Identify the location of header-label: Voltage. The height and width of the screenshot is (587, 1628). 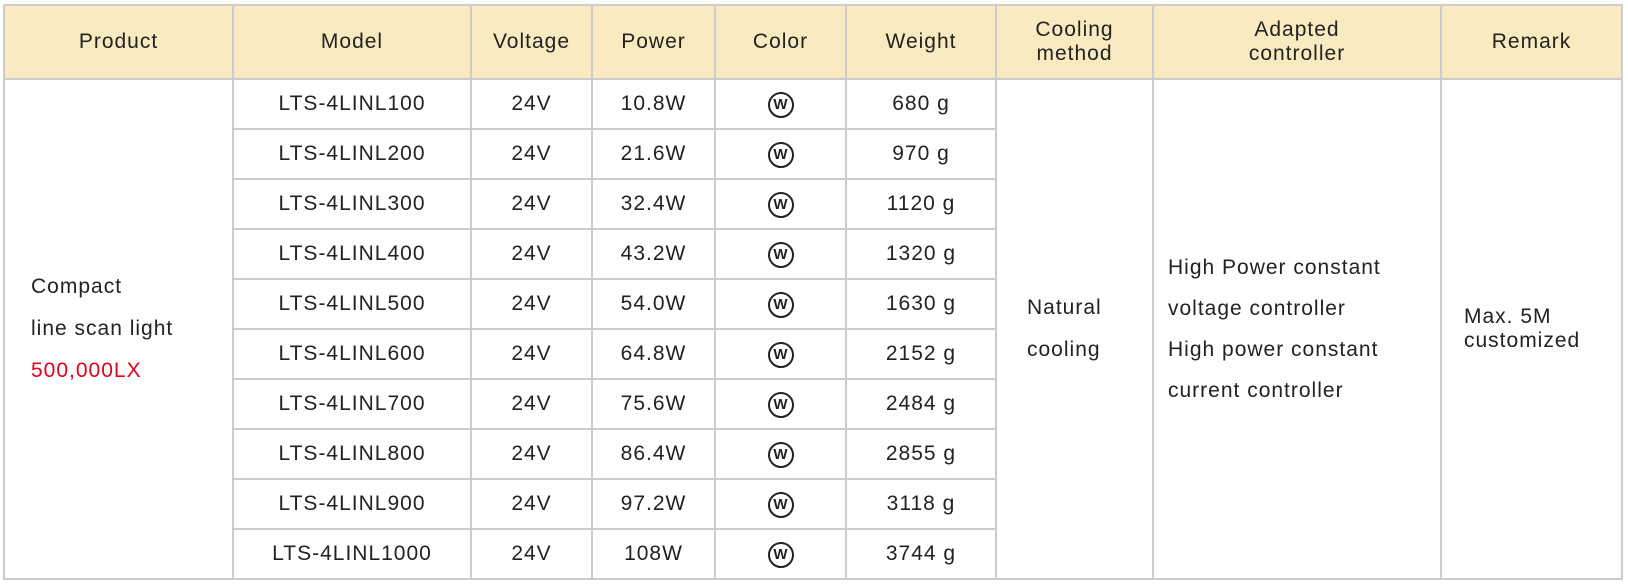
(531, 41).